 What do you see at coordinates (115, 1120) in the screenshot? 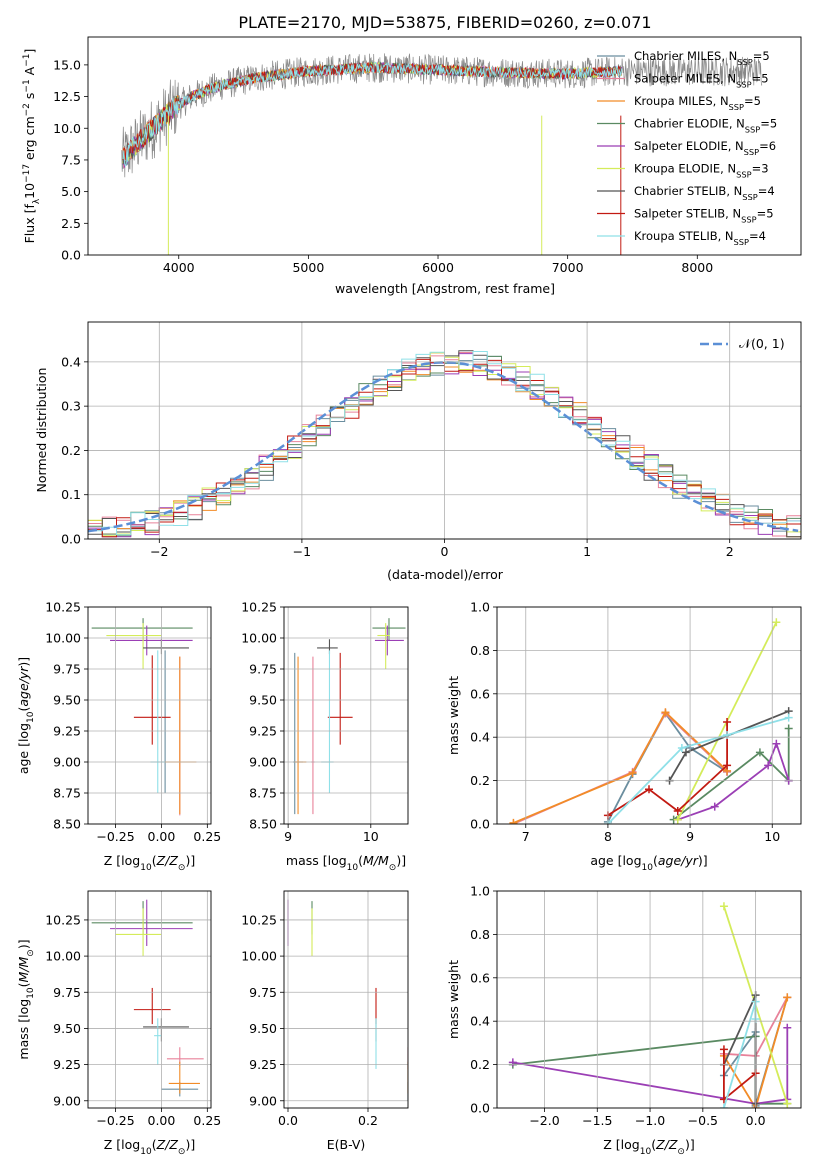
I see `x-tick-label: −0.25` at bounding box center [115, 1120].